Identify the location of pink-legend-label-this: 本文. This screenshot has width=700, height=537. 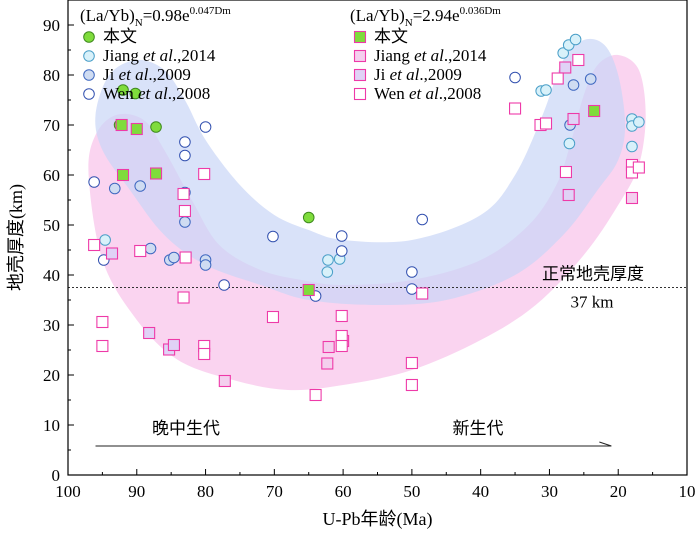
(391, 36).